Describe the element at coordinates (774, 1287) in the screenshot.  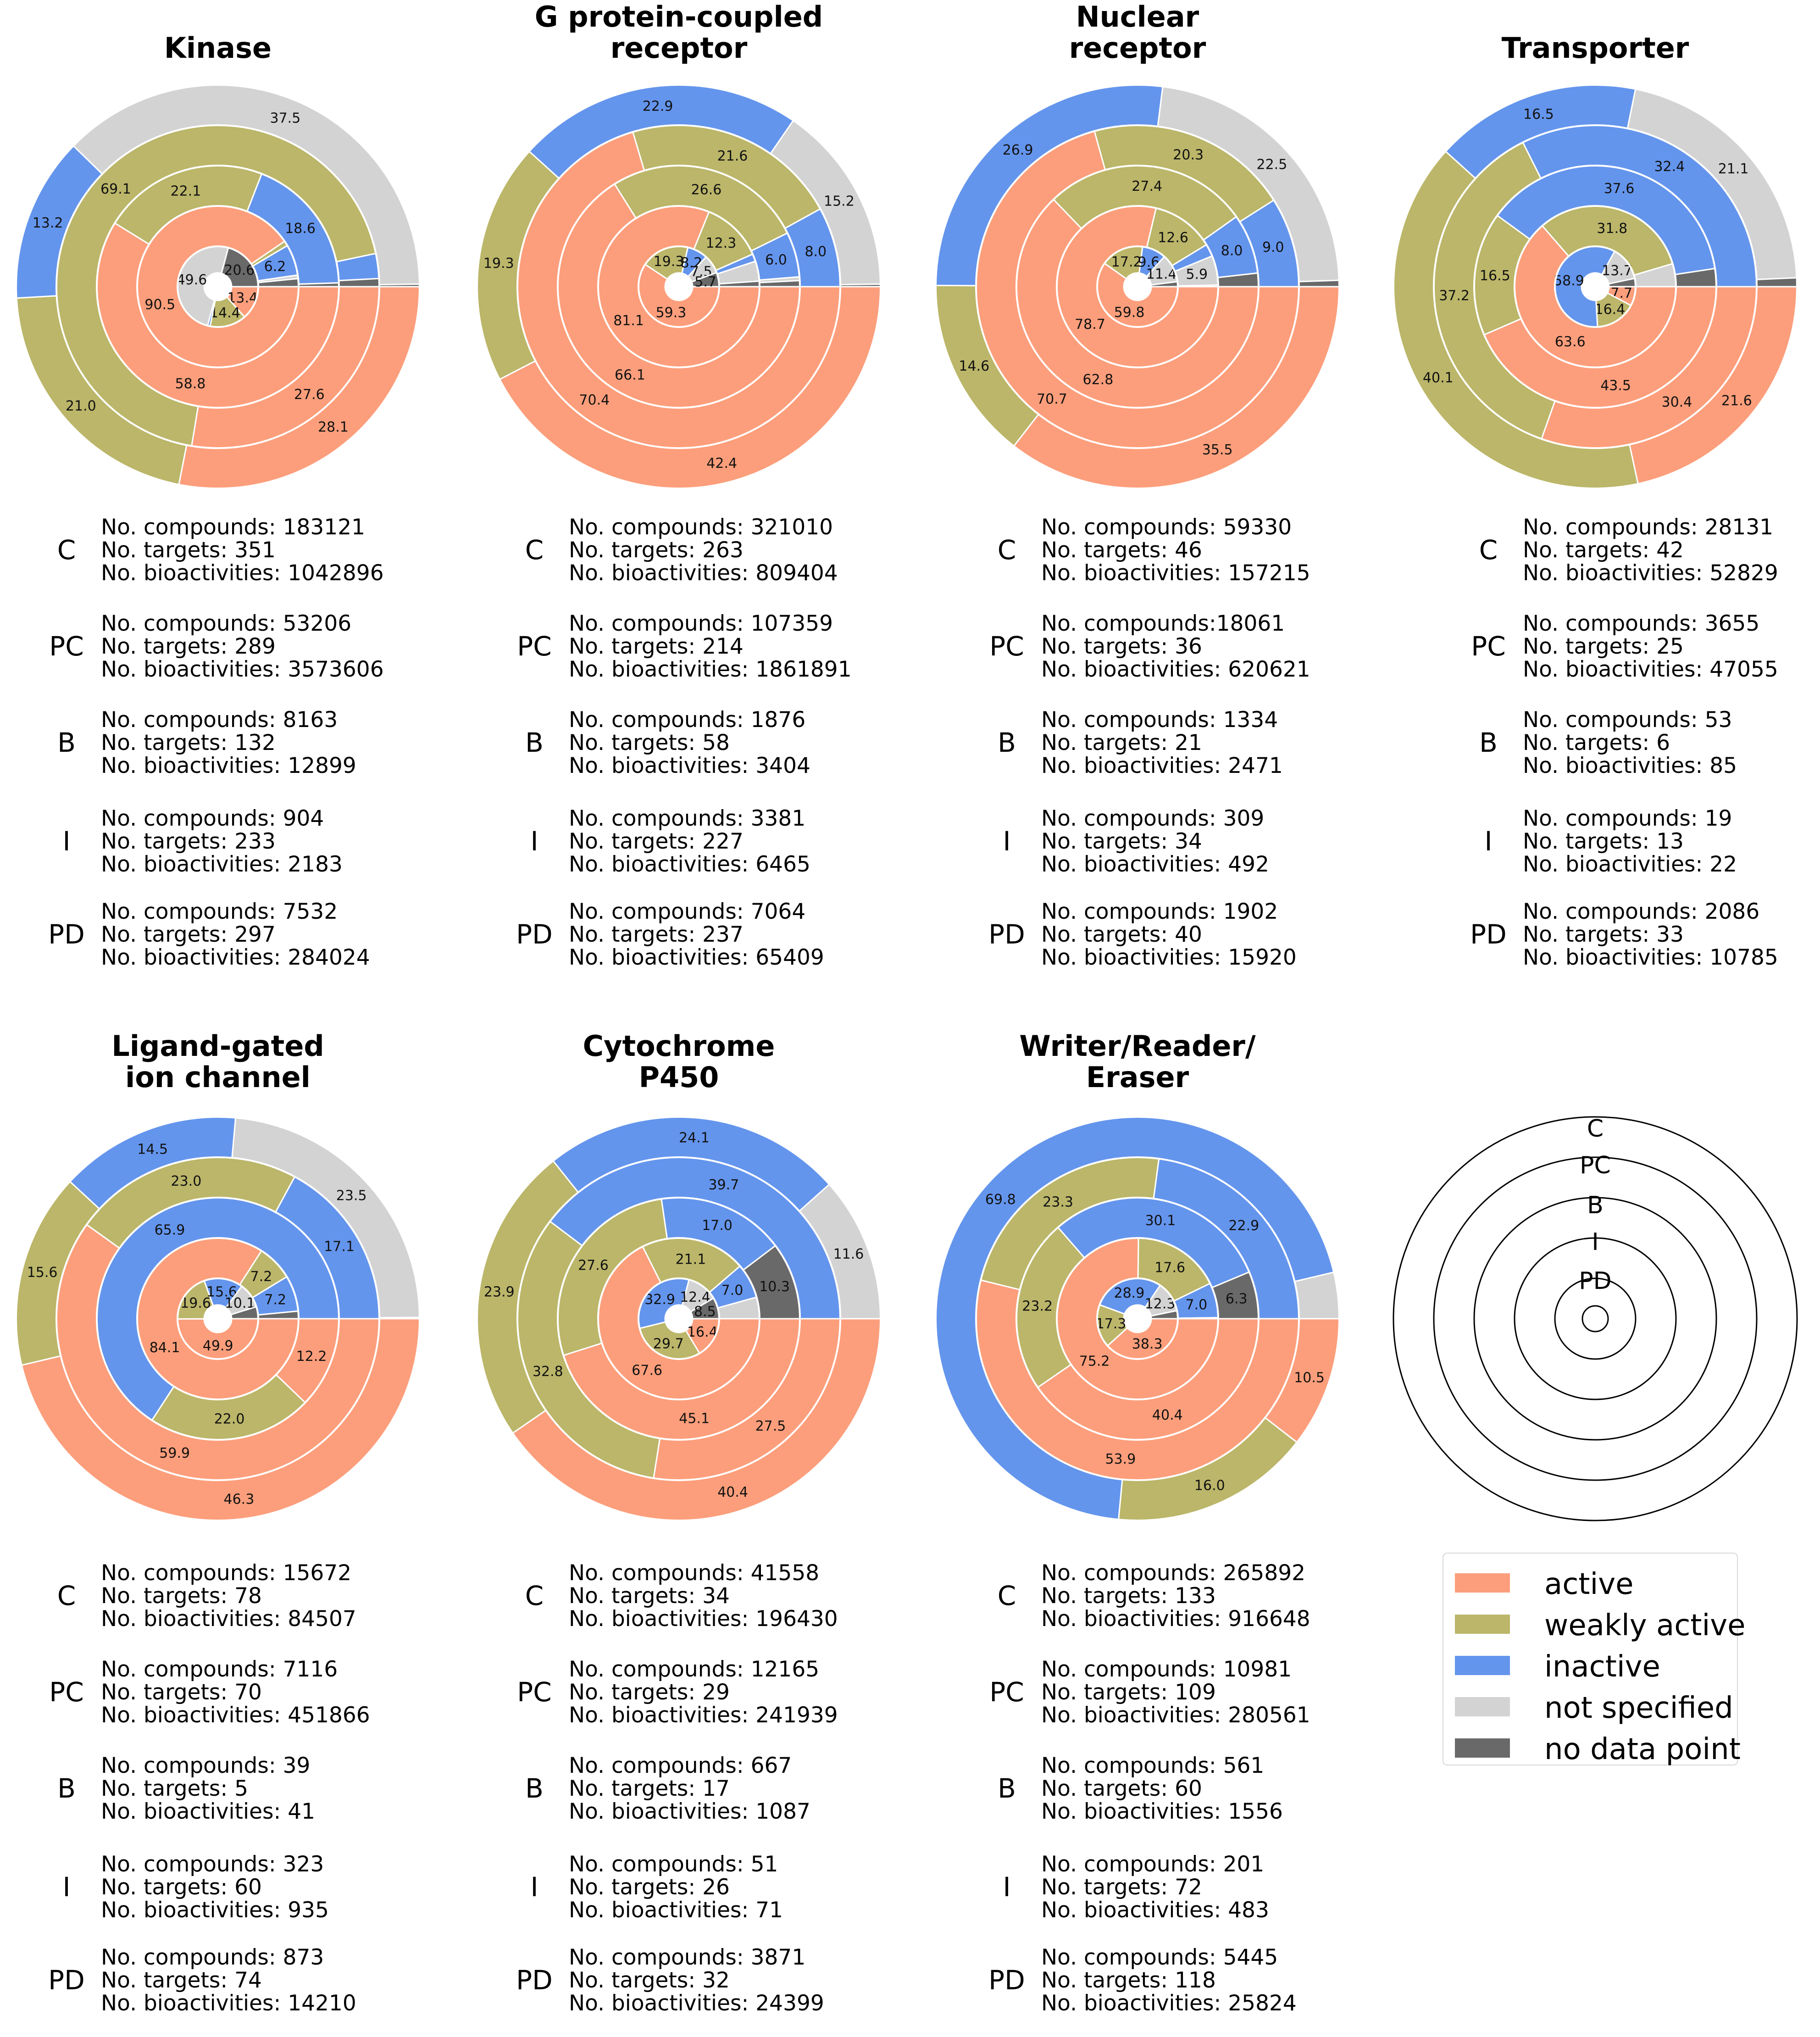
I see `slice-data-label: 10.3` at that location.